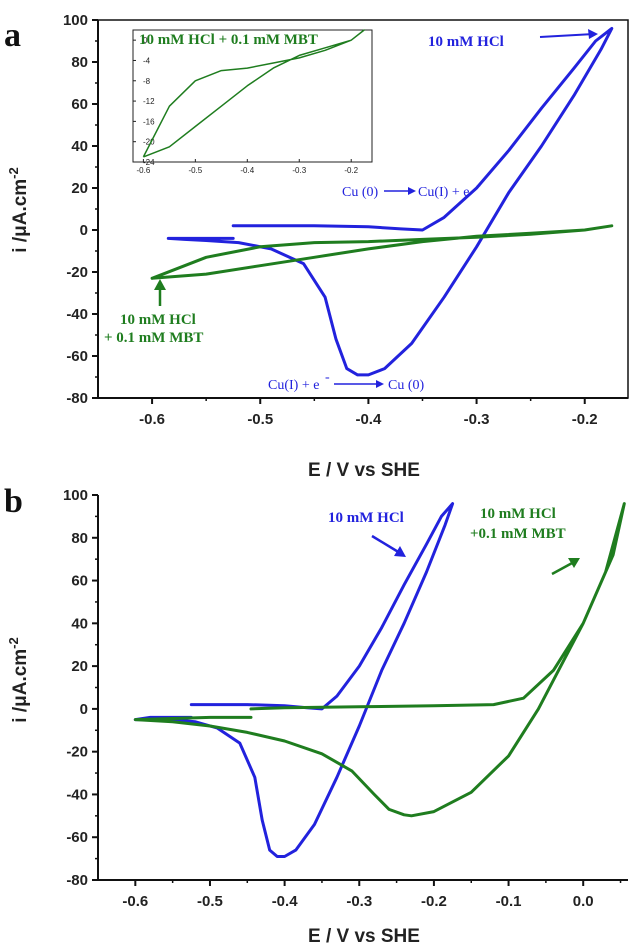  I want to click on inset-y-tick-label: -16, so click(149, 121).